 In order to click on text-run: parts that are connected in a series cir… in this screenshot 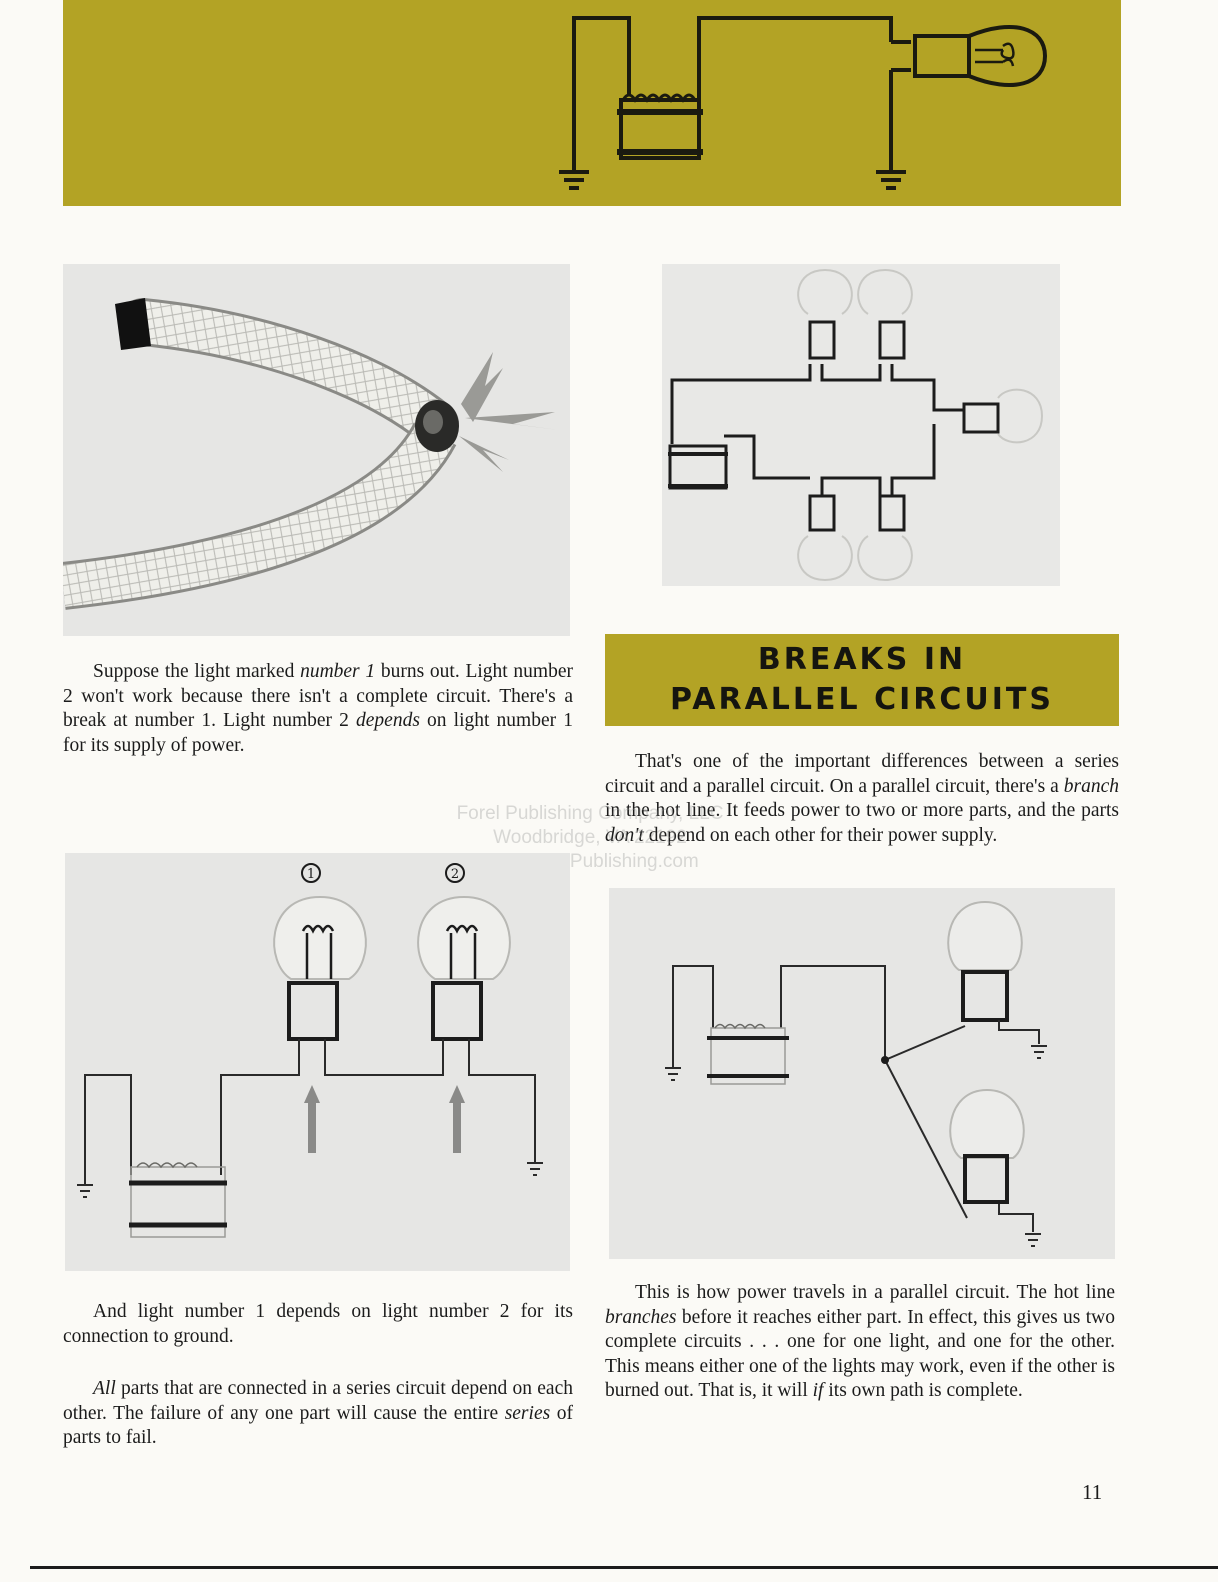, I will do `click(318, 1401)`.